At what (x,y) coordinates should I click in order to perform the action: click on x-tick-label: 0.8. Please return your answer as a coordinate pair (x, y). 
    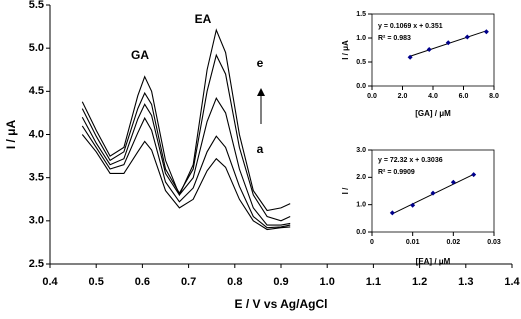
    Looking at the image, I should click on (234, 282).